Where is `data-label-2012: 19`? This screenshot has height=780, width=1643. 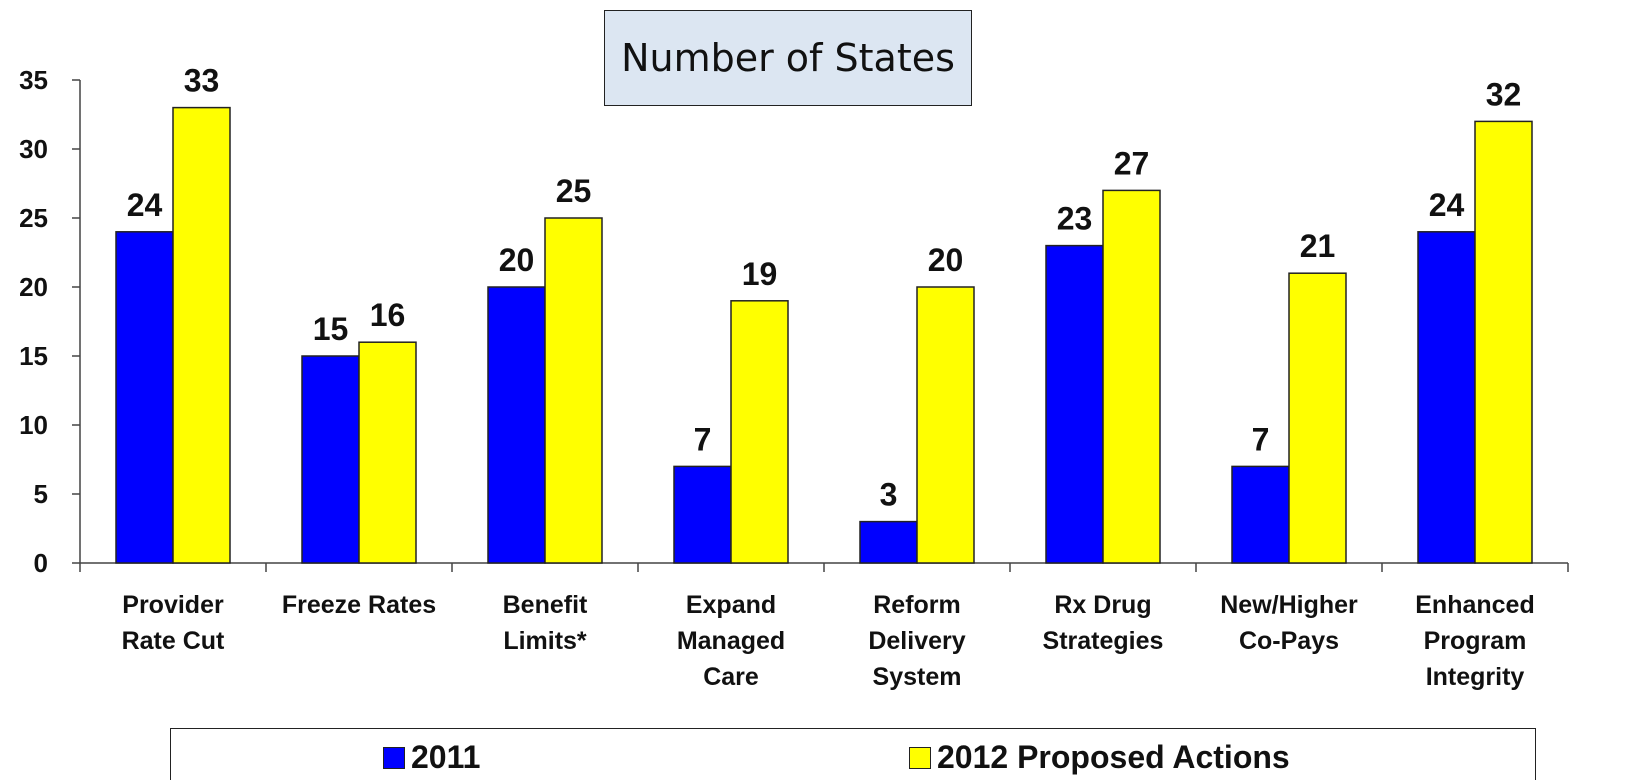
data-label-2012: 19 is located at coordinates (760, 274).